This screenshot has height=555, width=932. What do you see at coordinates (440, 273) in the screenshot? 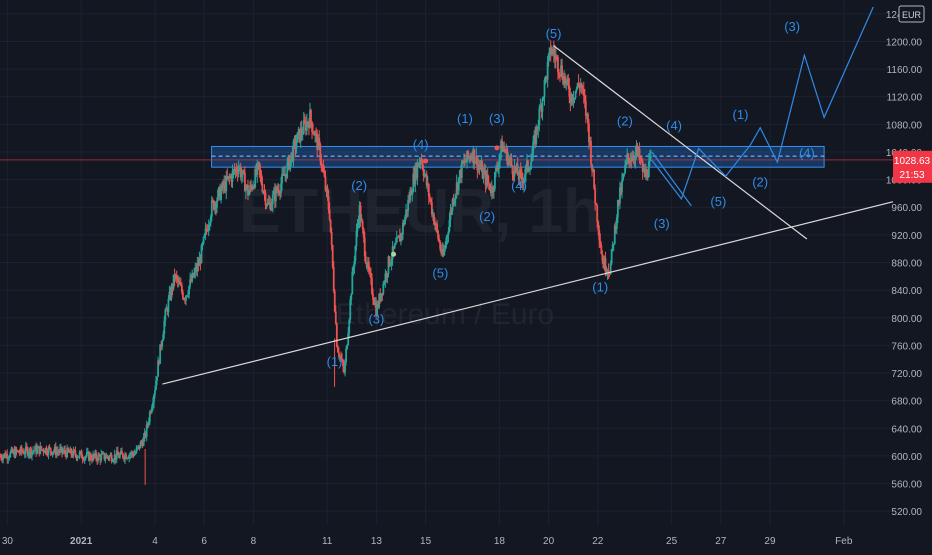
I see `wave-label: (5)` at bounding box center [440, 273].